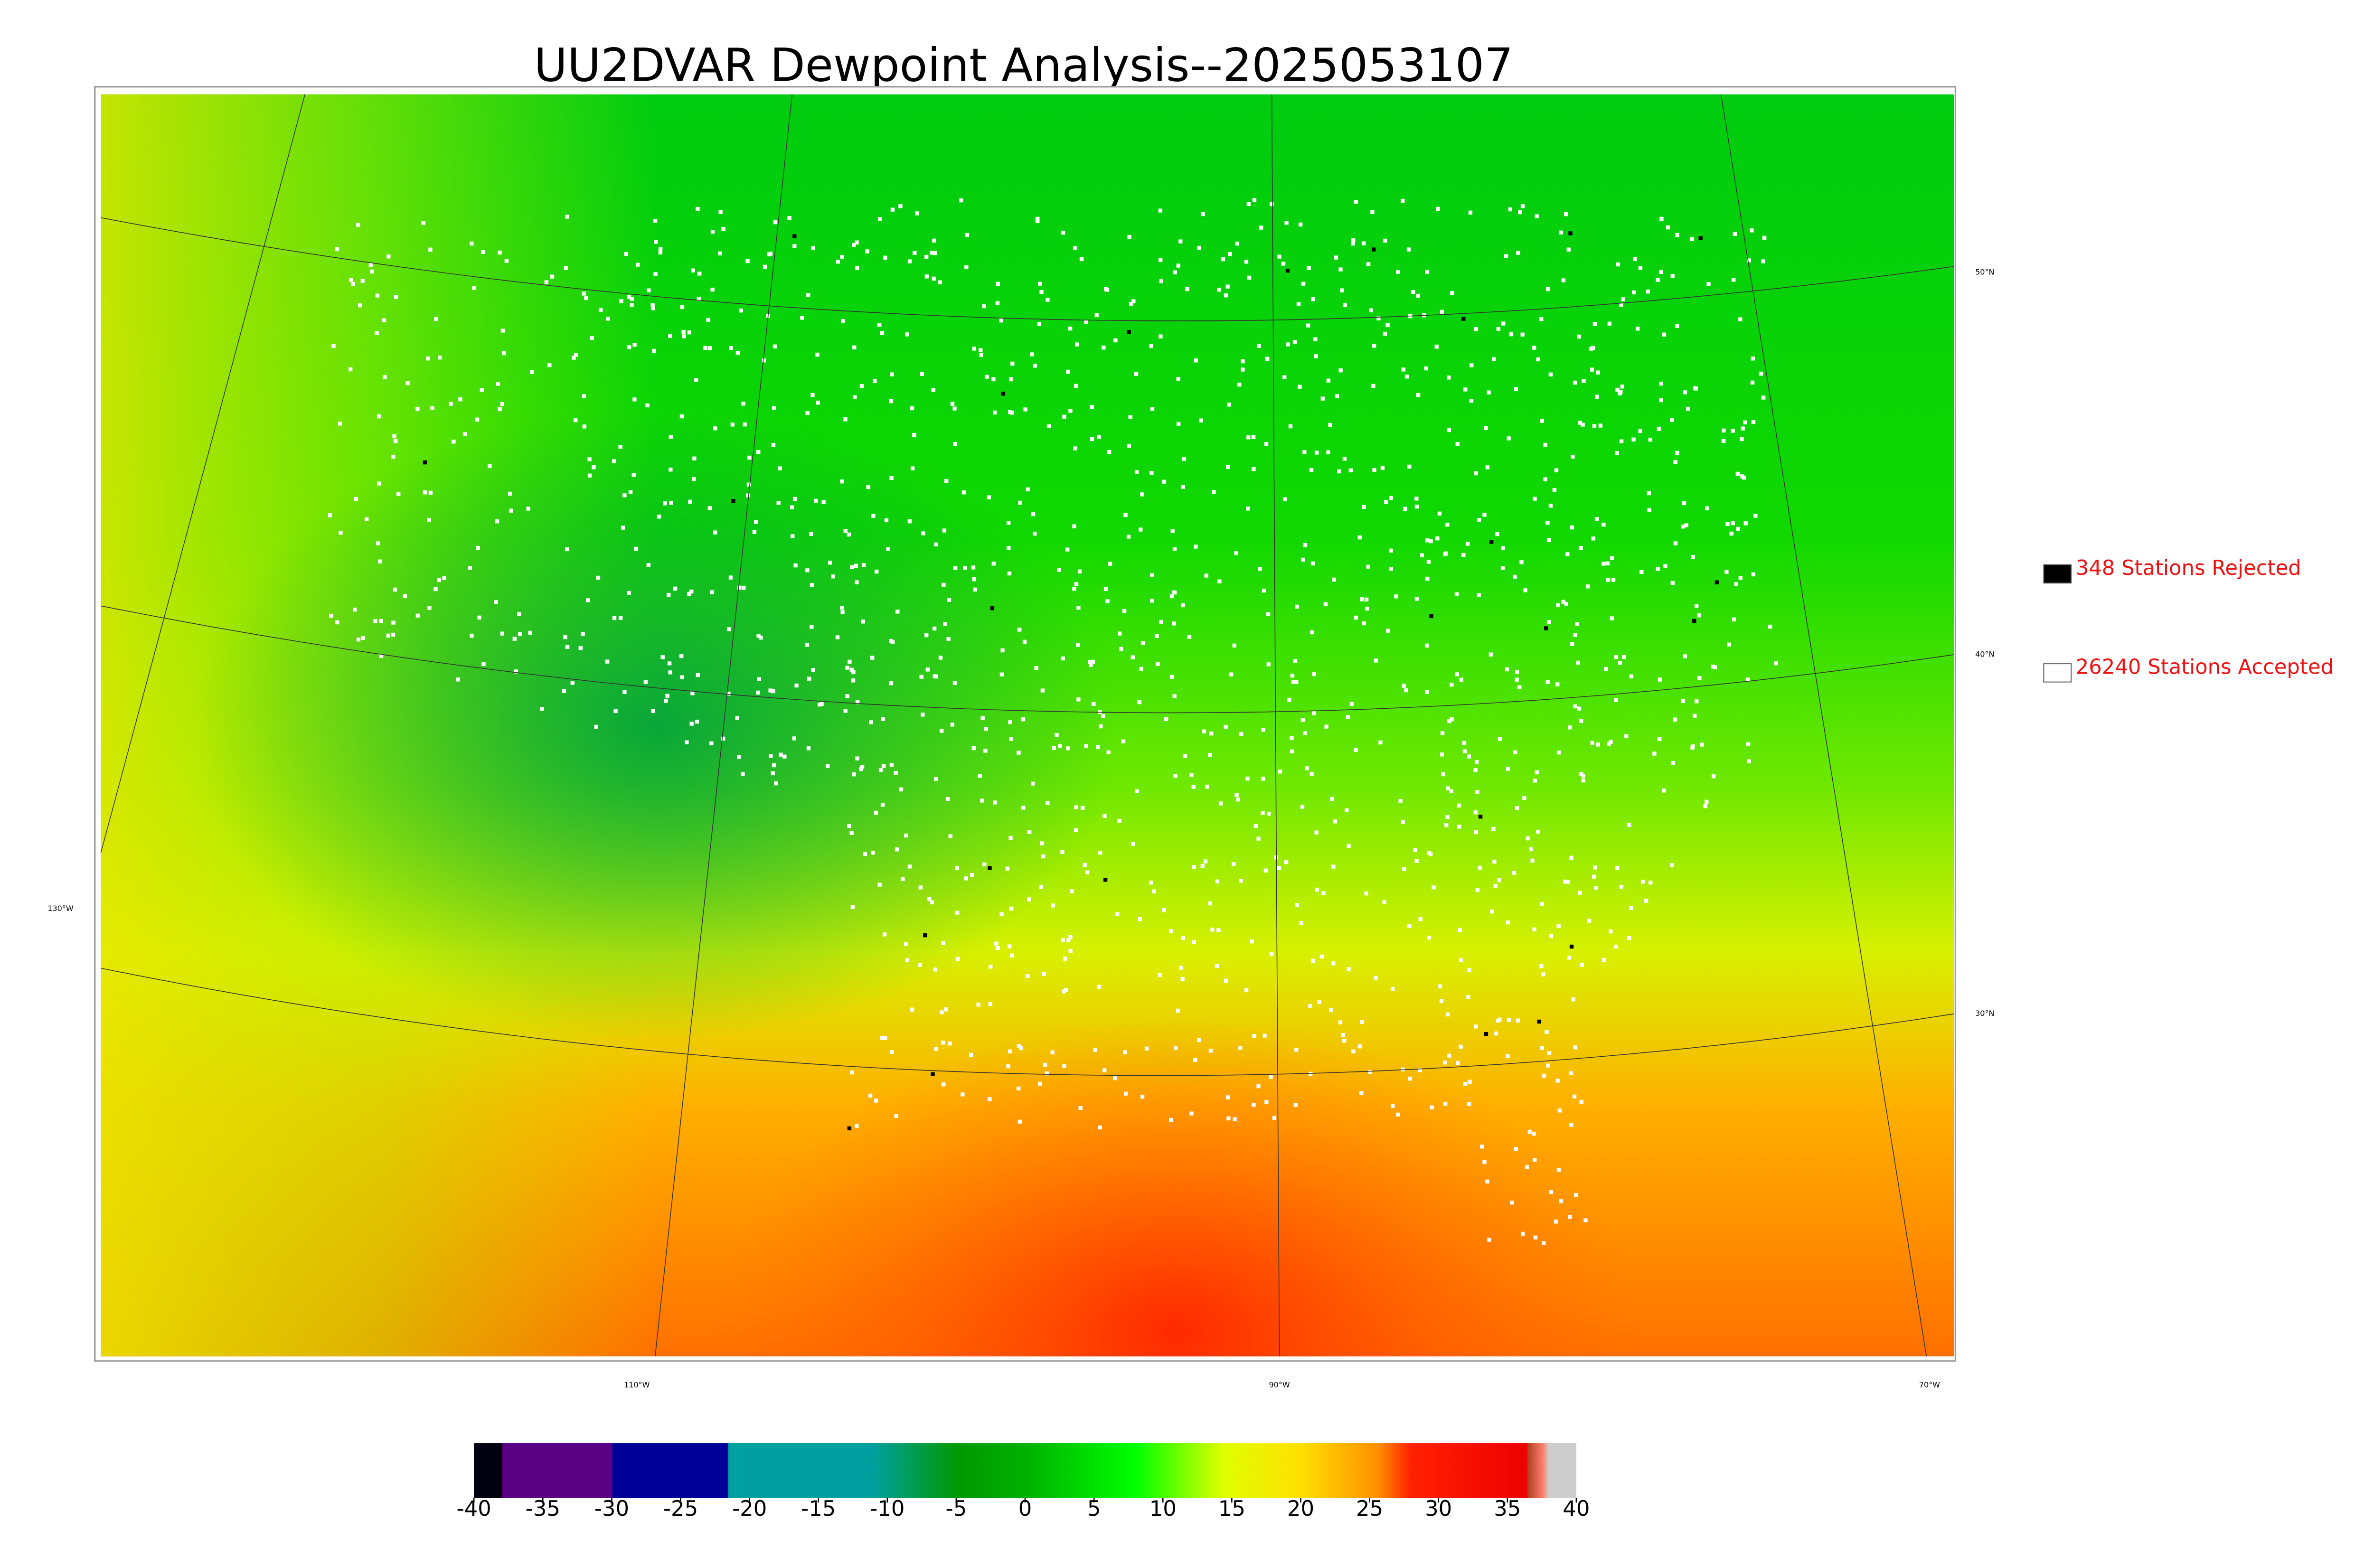 Image resolution: width=2374 pixels, height=1568 pixels. What do you see at coordinates (203, 474) in the screenshot?
I see `graticule-line` at bounding box center [203, 474].